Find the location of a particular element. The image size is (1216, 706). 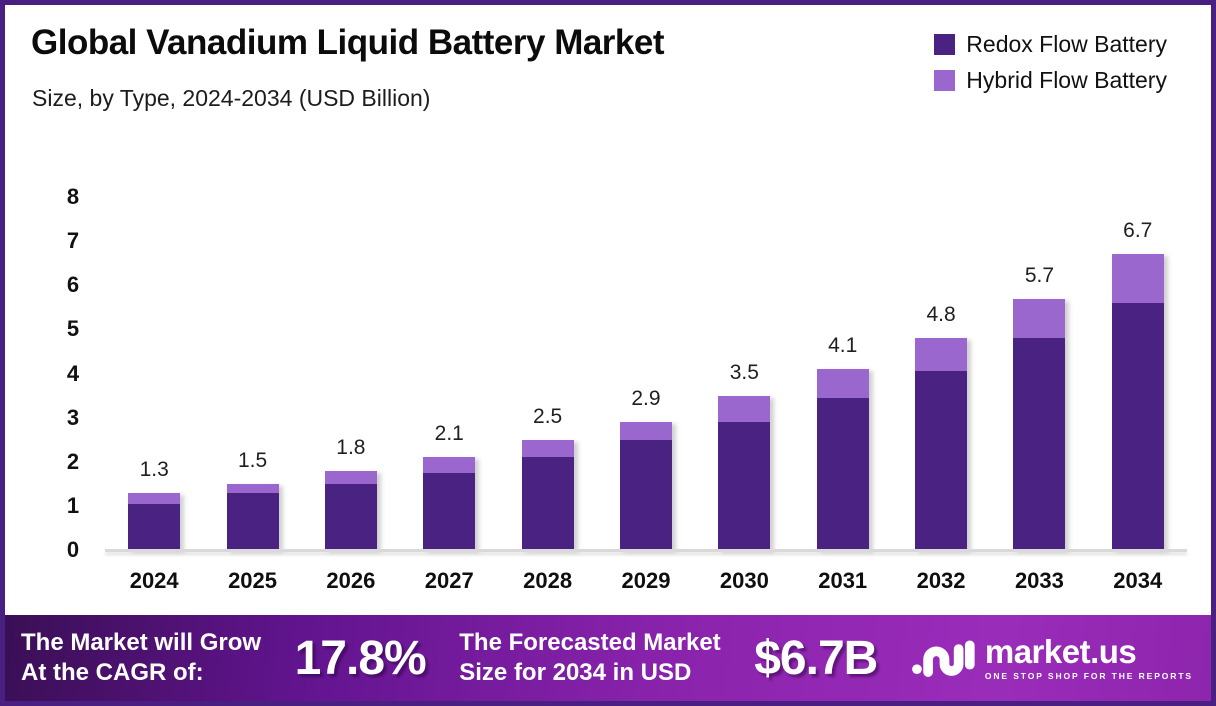

stacked-bar-2034 is located at coordinates (1137, 402).